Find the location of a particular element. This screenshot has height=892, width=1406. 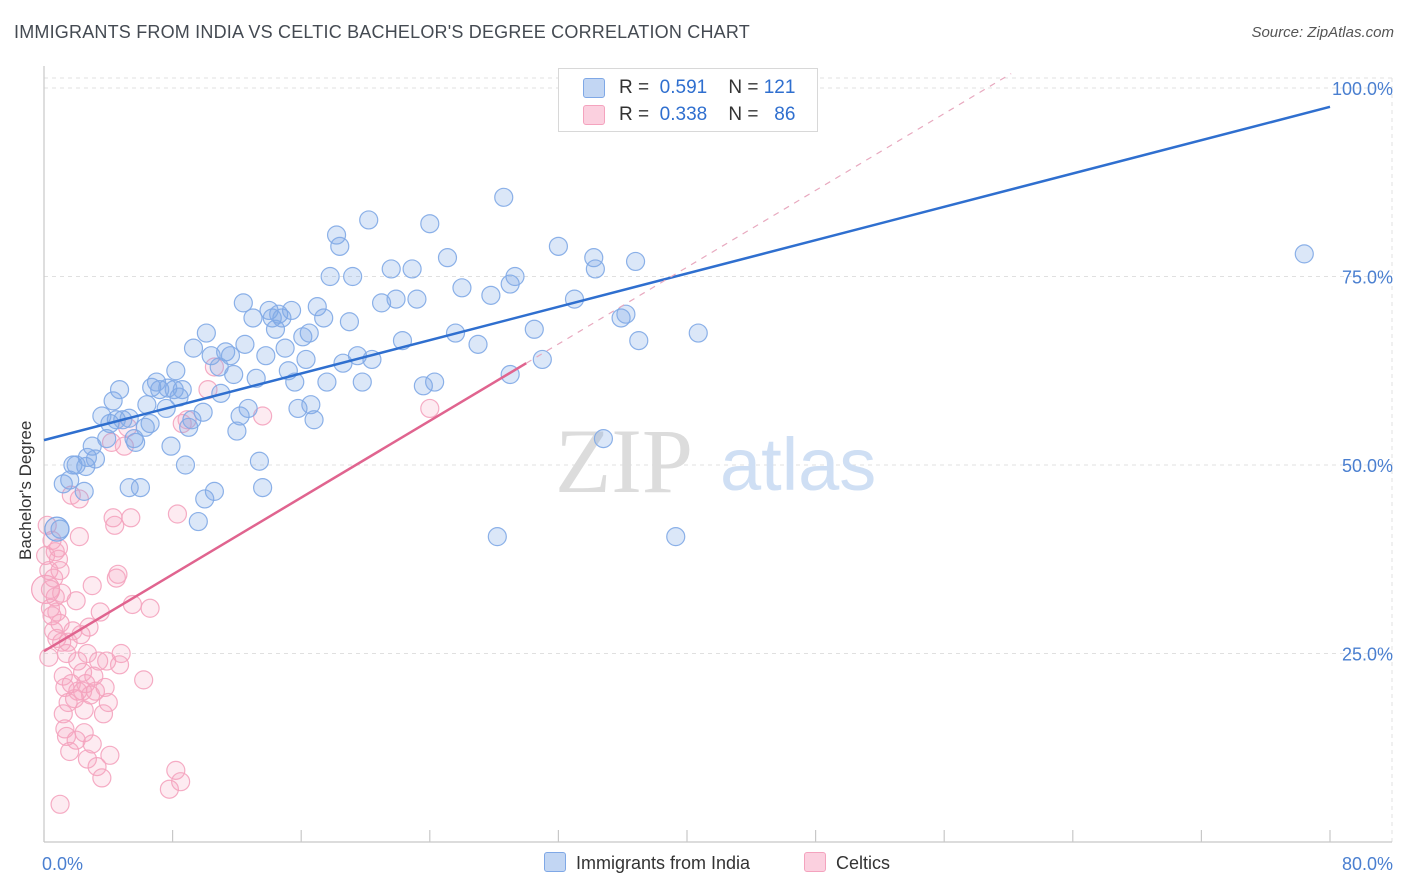

india-swatch is located at coordinates (555, 862).